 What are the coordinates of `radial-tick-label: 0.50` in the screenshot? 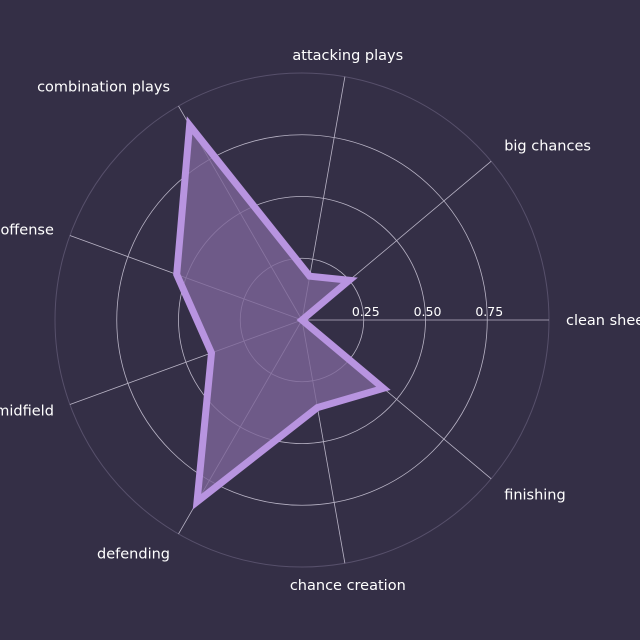 It's located at (428, 311).